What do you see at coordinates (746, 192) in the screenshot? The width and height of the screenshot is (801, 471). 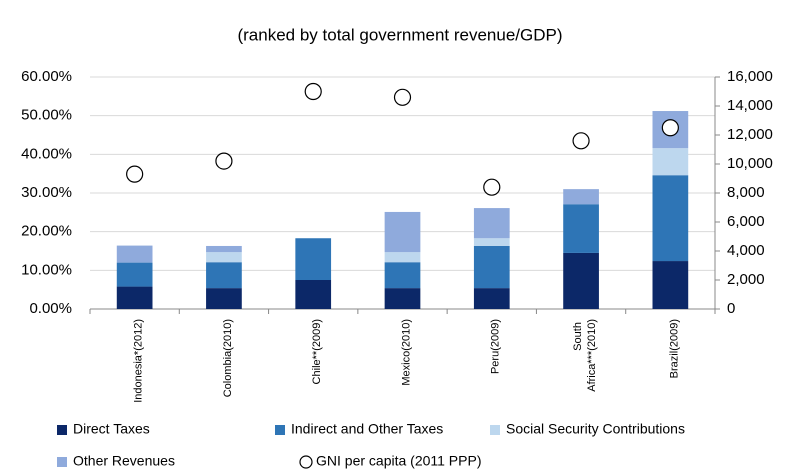 I see `y2-tick-label: 8,000` at bounding box center [746, 192].